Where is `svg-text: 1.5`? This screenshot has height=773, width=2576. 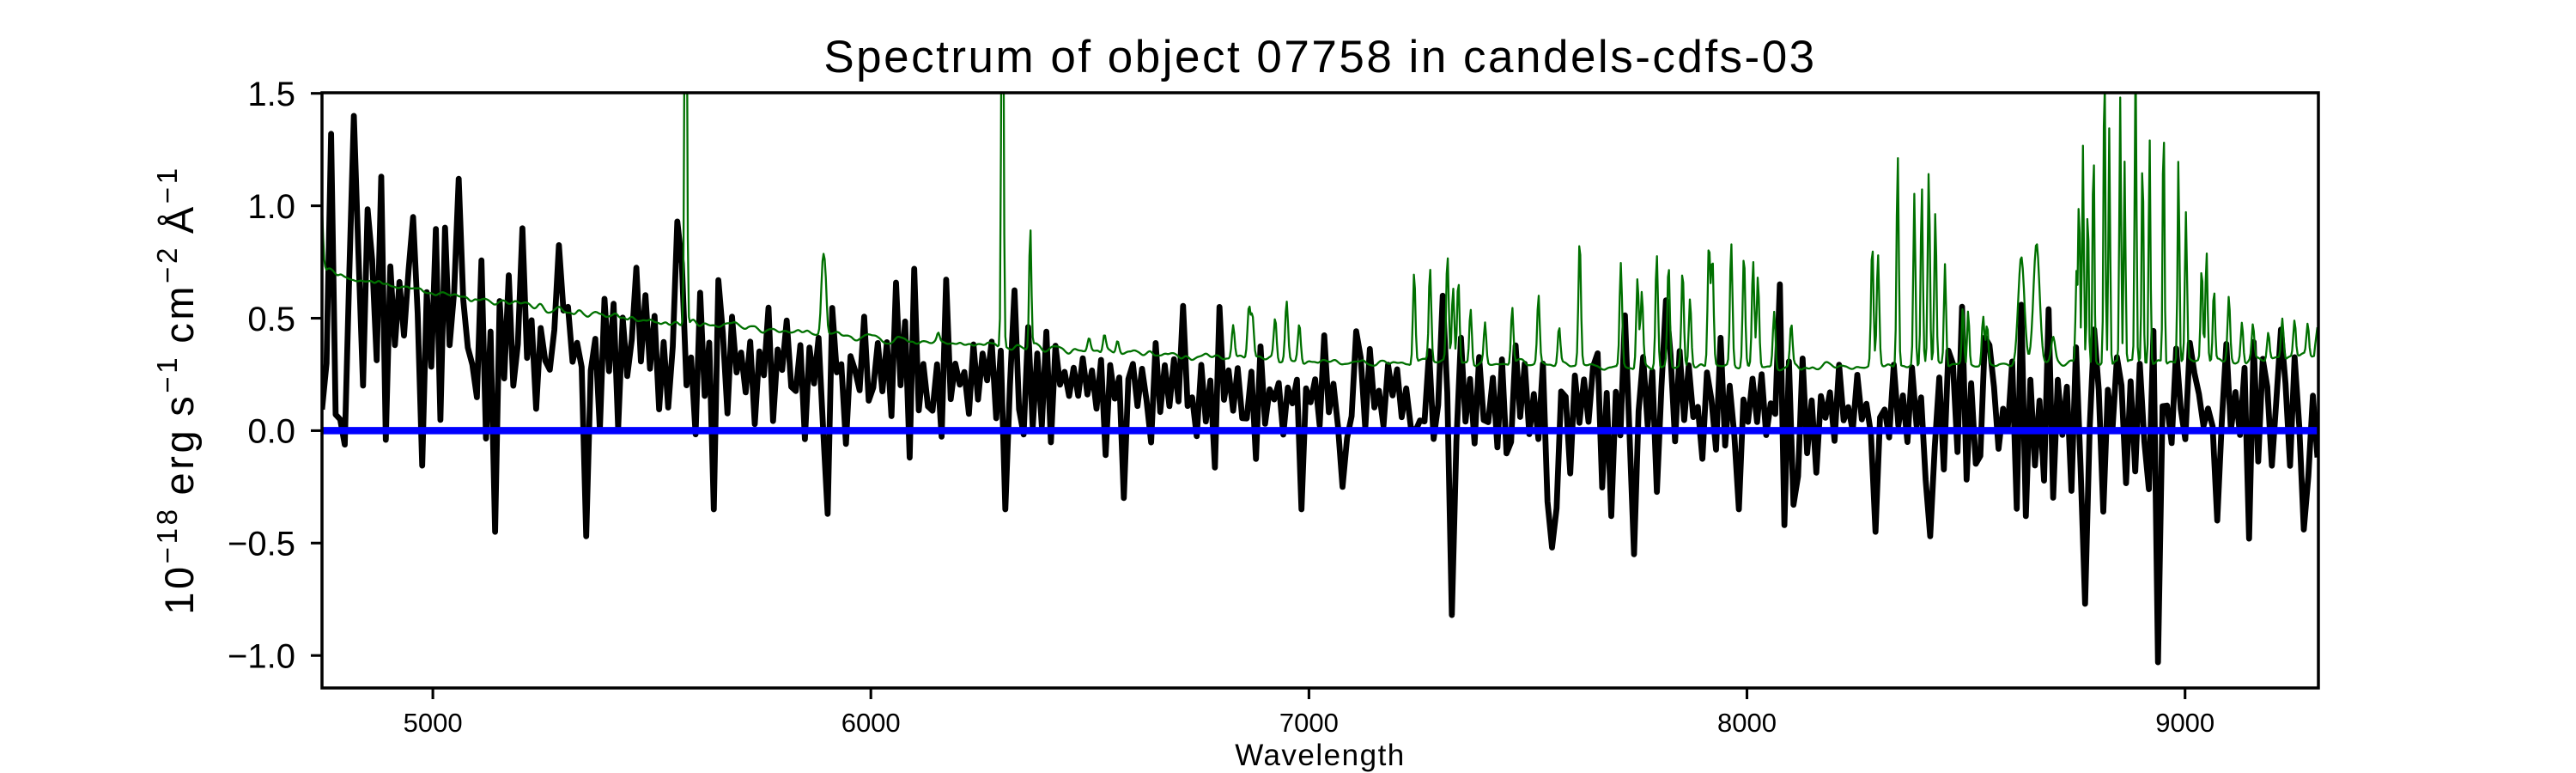
svg-text: 1.5 is located at coordinates (271, 95).